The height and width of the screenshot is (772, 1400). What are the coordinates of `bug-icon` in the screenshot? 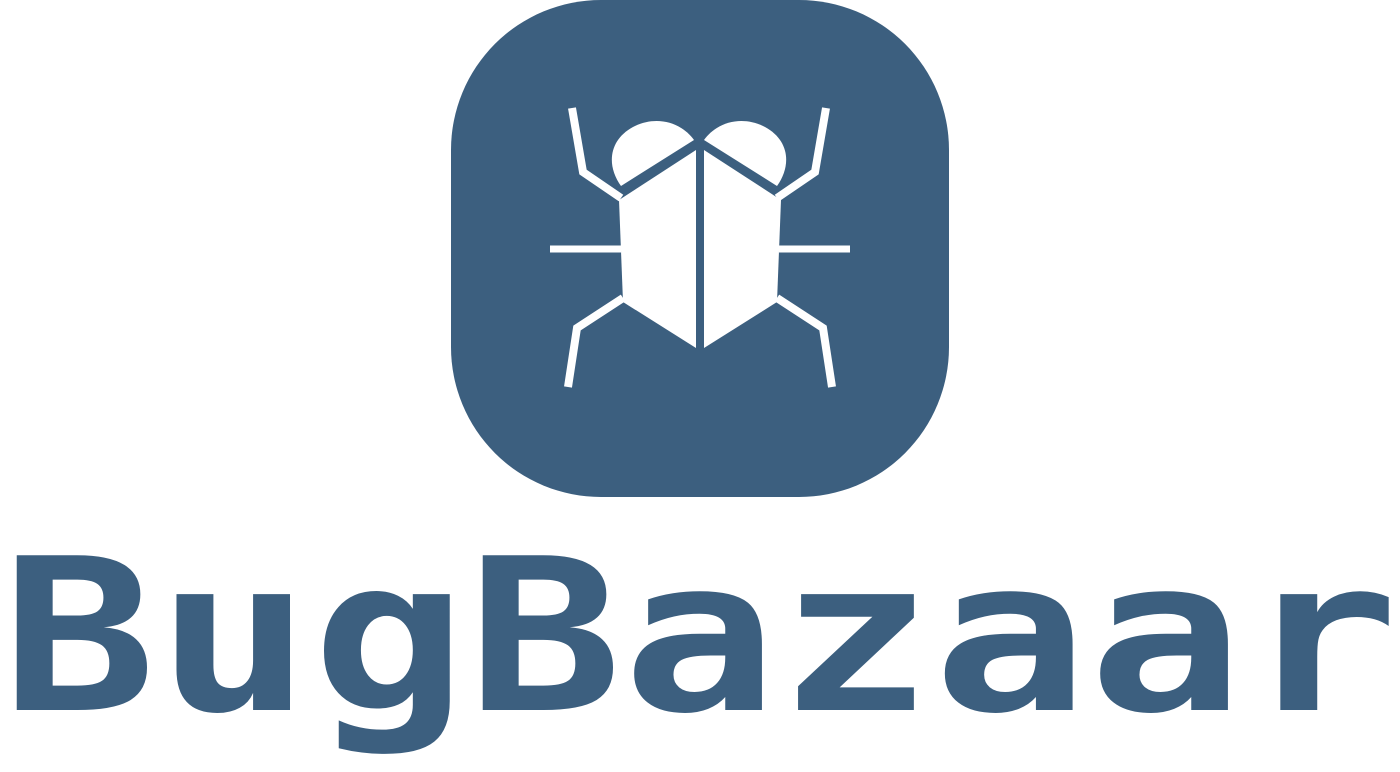 It's located at (700, 247).